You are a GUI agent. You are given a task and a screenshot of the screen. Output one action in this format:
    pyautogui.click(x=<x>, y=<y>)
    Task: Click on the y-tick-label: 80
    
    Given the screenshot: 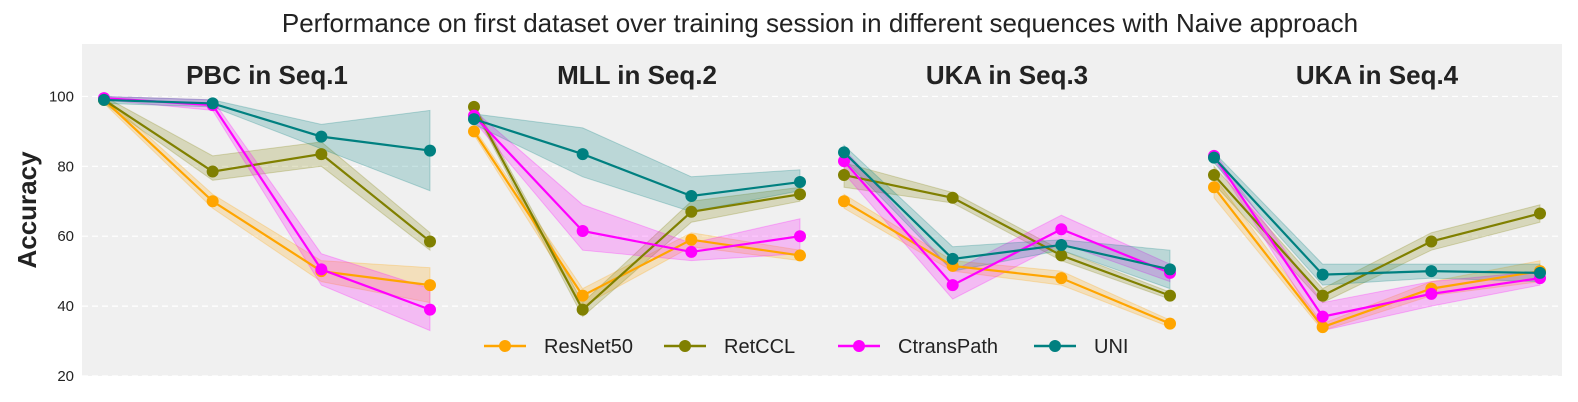 What is the action you would take?
    pyautogui.click(x=65, y=166)
    